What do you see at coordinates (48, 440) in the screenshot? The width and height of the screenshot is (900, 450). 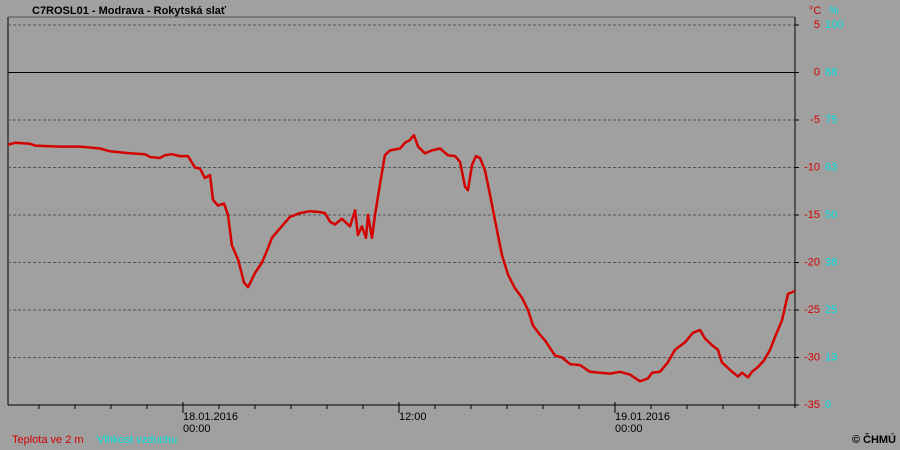 I see `legend-label: Teplota ve 2 m` at bounding box center [48, 440].